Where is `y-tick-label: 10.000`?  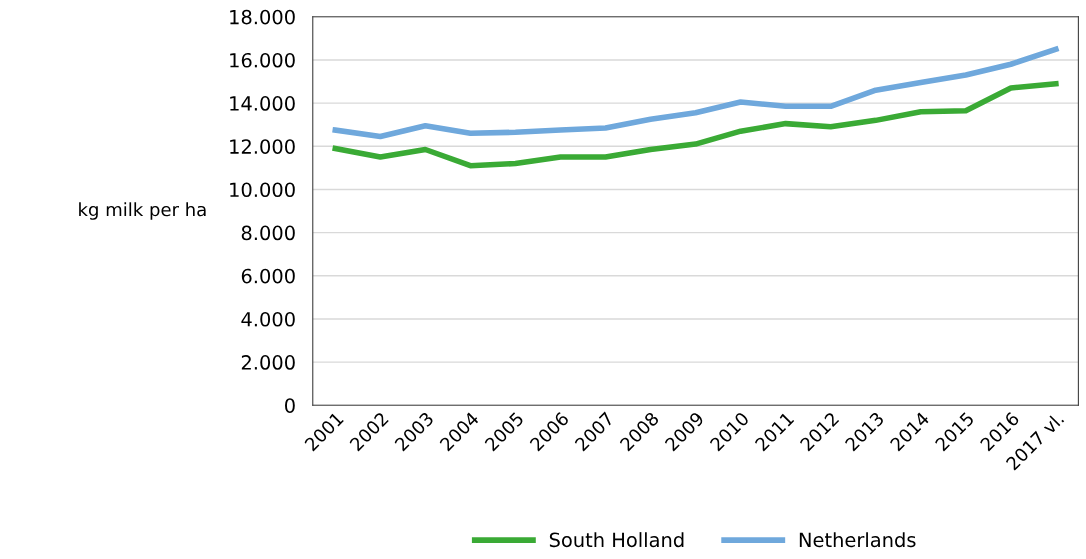
y-tick-label: 10.000 is located at coordinates (262, 190).